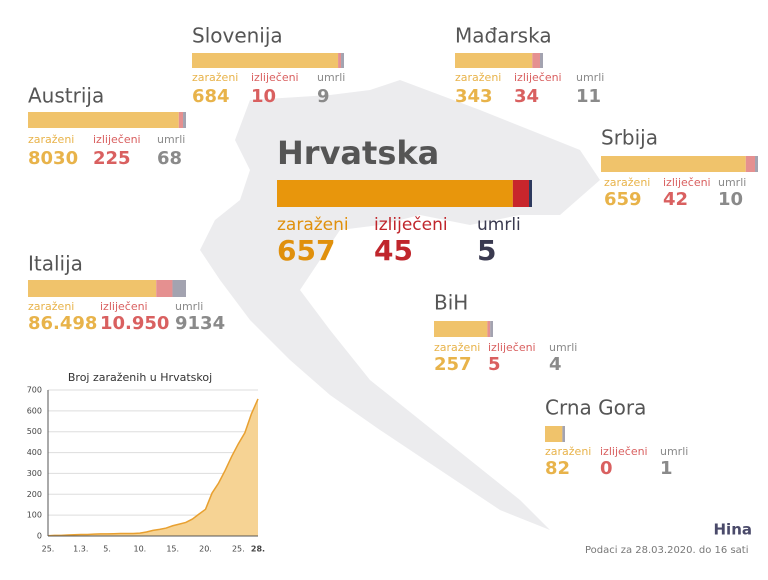 The image size is (768, 580). I want to click on country-name: Hrvatska, so click(358, 153).